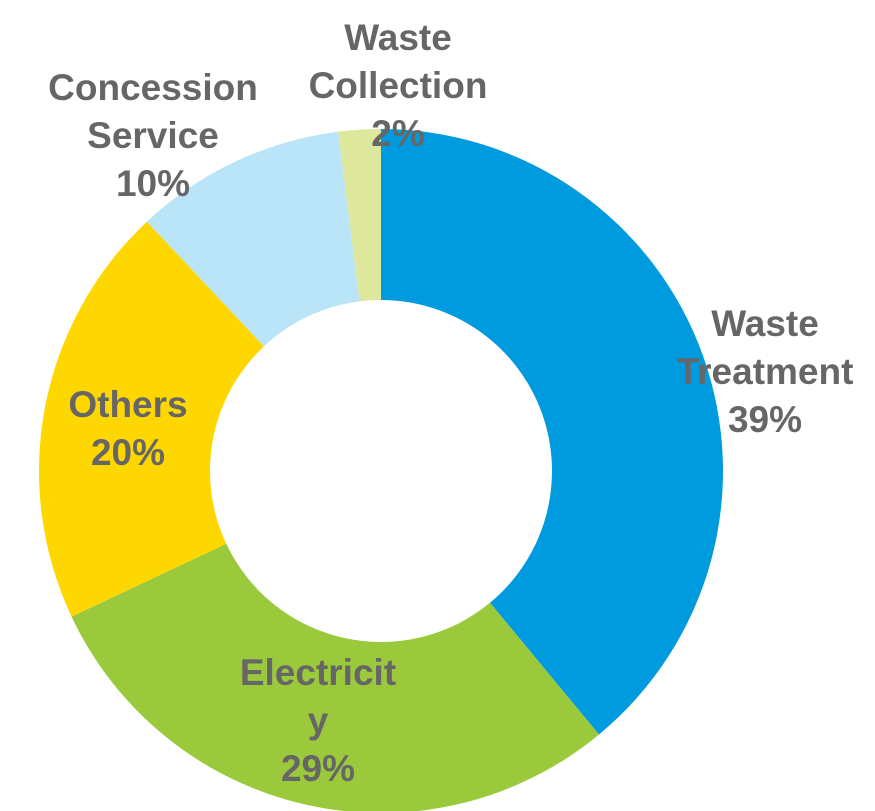  I want to click on value-label: 20%, so click(128, 452).